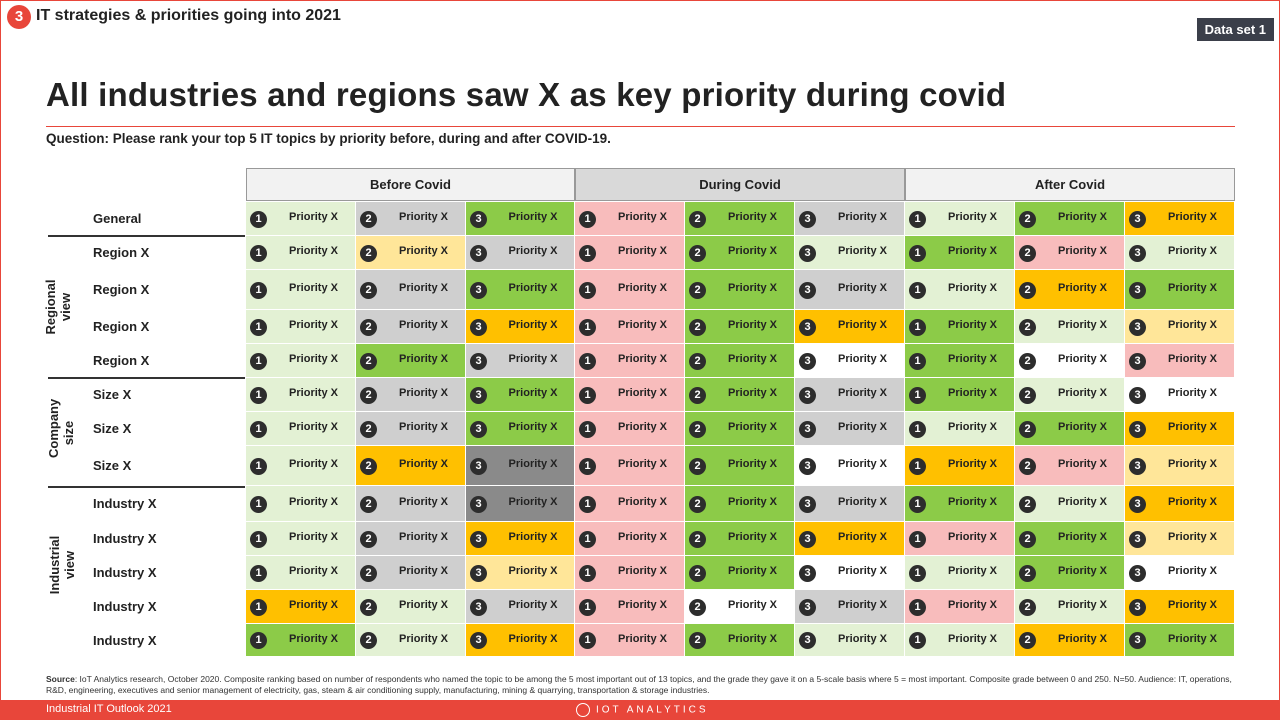  What do you see at coordinates (62, 565) in the screenshot?
I see `group-label-text: Industrial view` at bounding box center [62, 565].